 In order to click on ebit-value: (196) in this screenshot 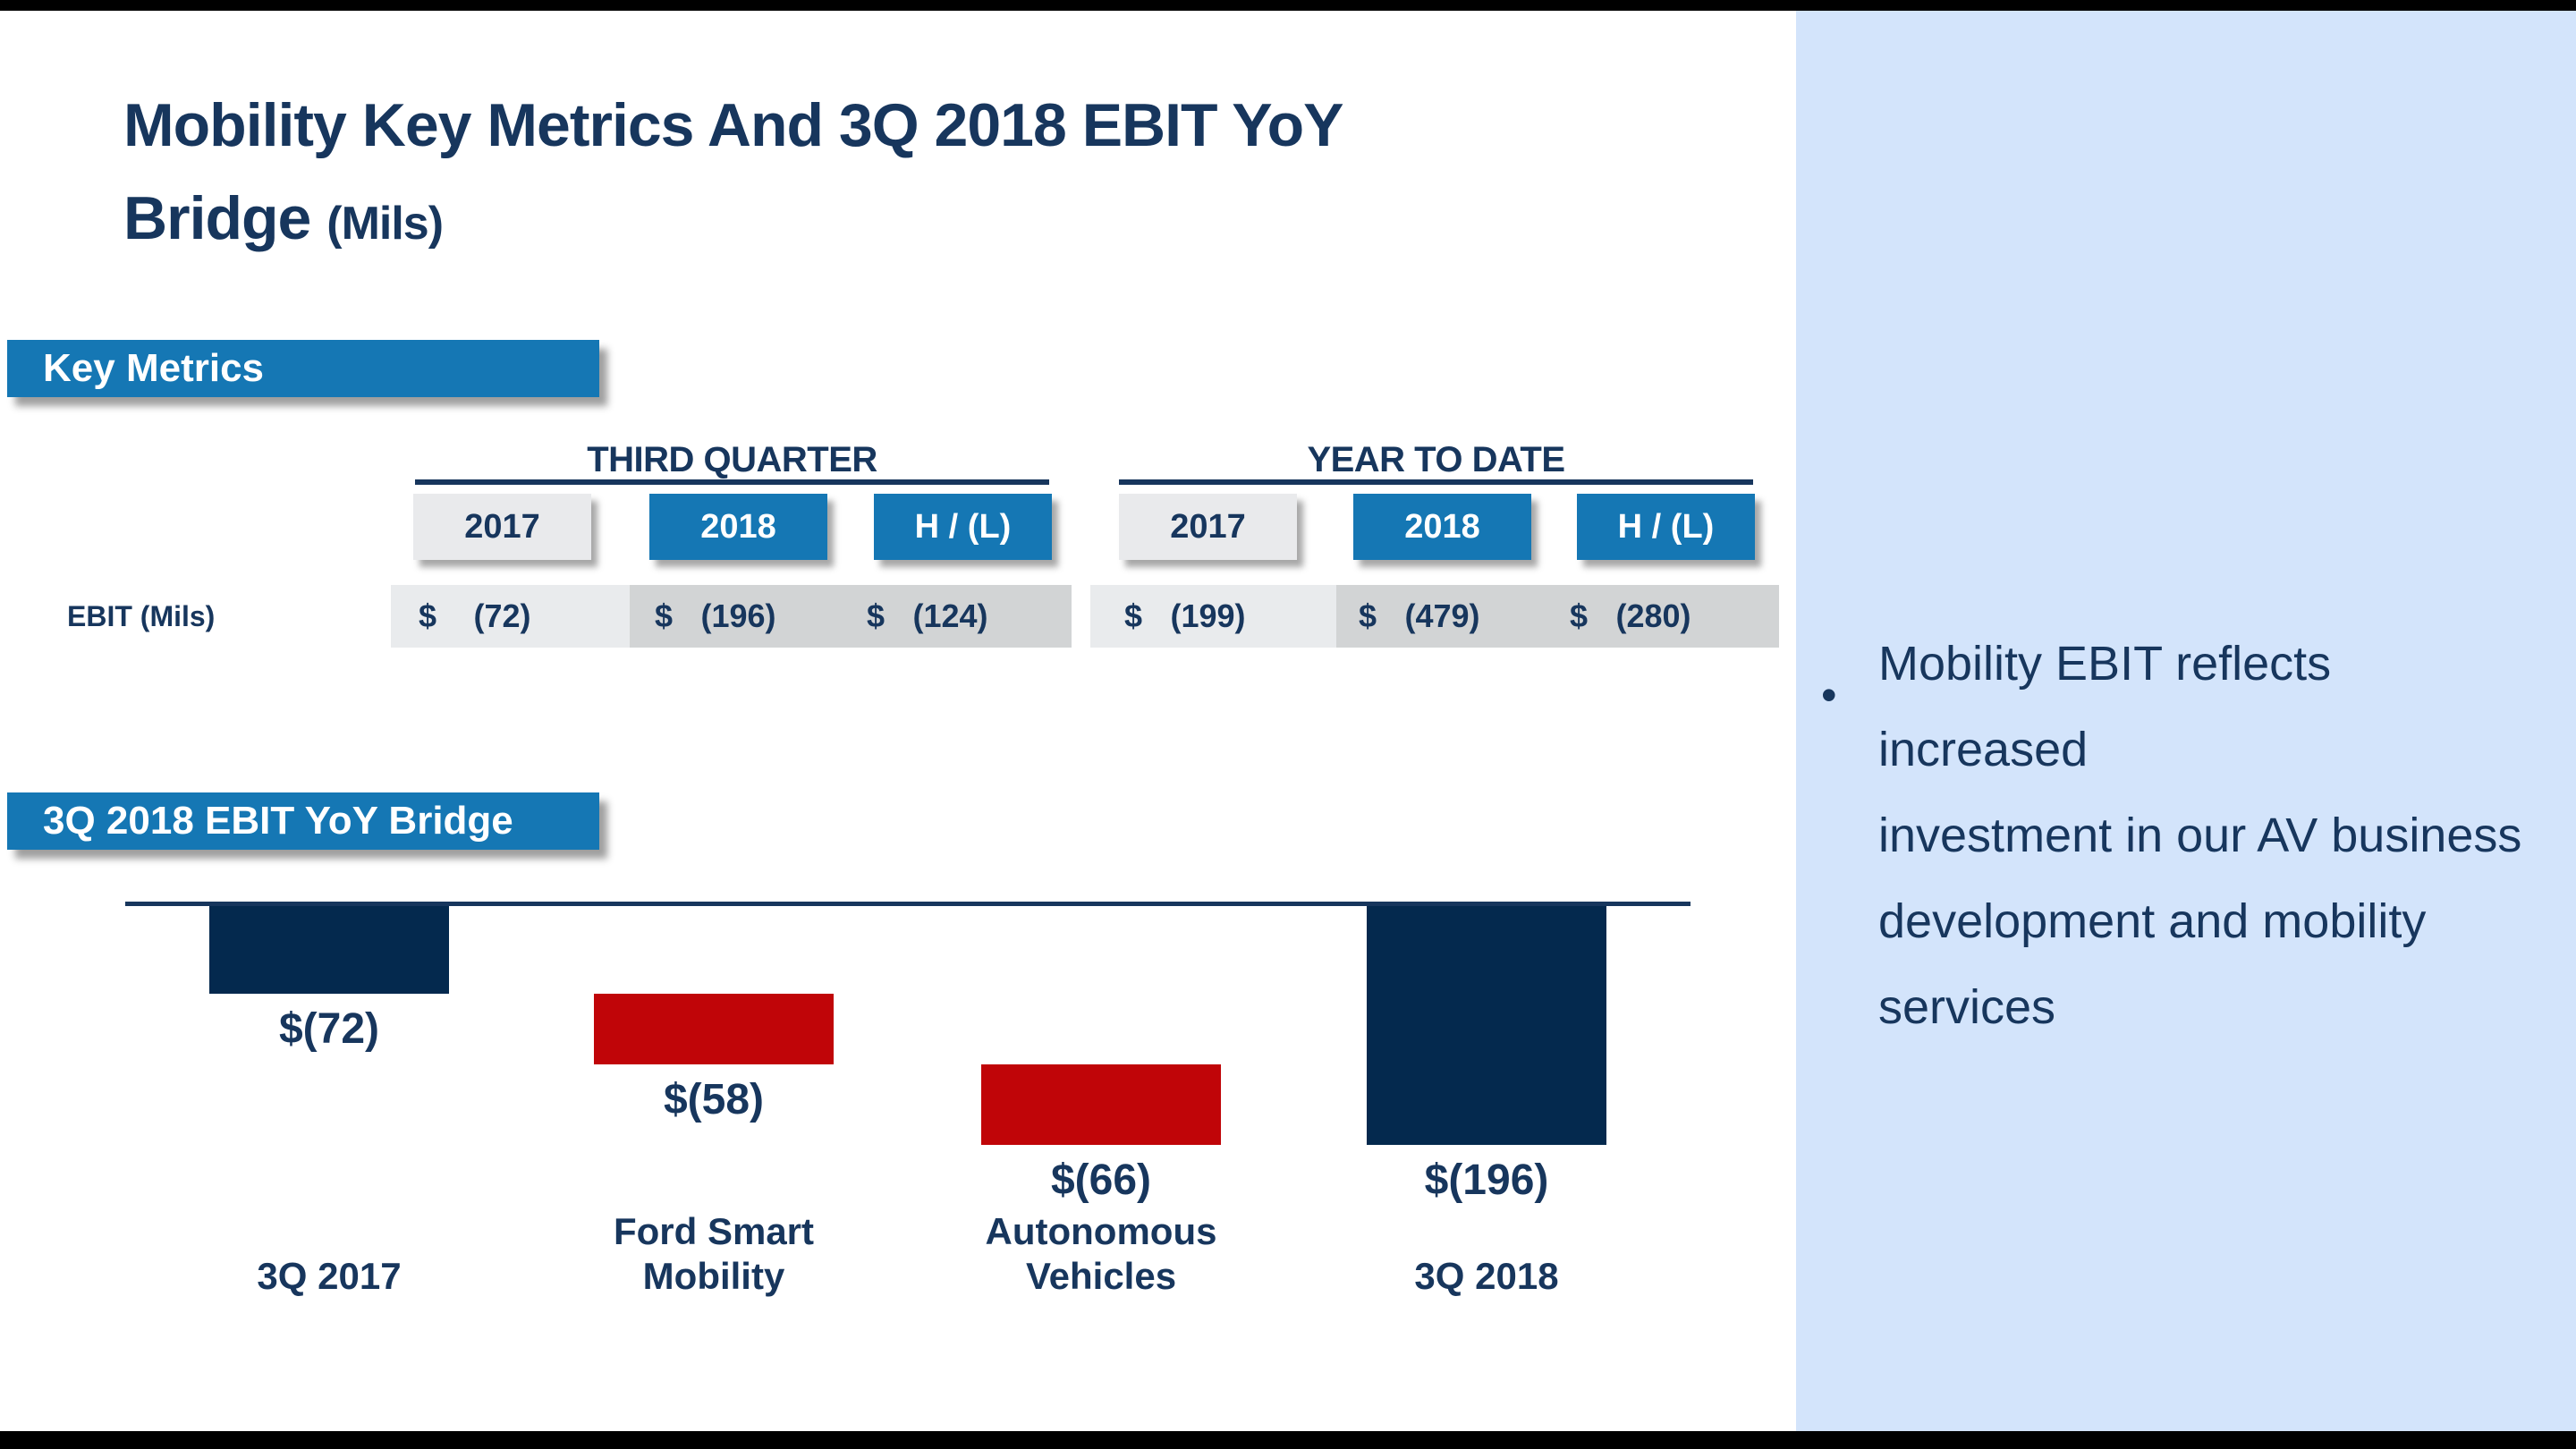, I will do `click(738, 615)`.